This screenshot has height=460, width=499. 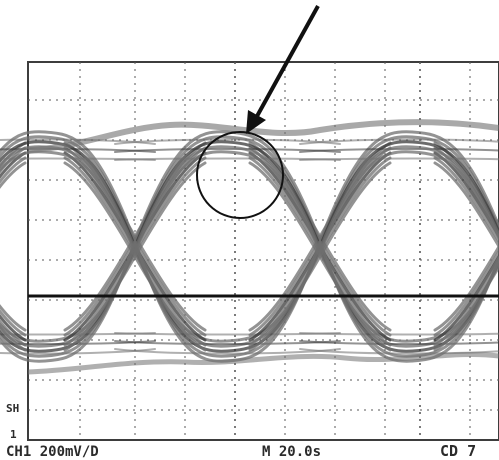 What do you see at coordinates (12, 408) in the screenshot?
I see `side-marker-top: SH` at bounding box center [12, 408].